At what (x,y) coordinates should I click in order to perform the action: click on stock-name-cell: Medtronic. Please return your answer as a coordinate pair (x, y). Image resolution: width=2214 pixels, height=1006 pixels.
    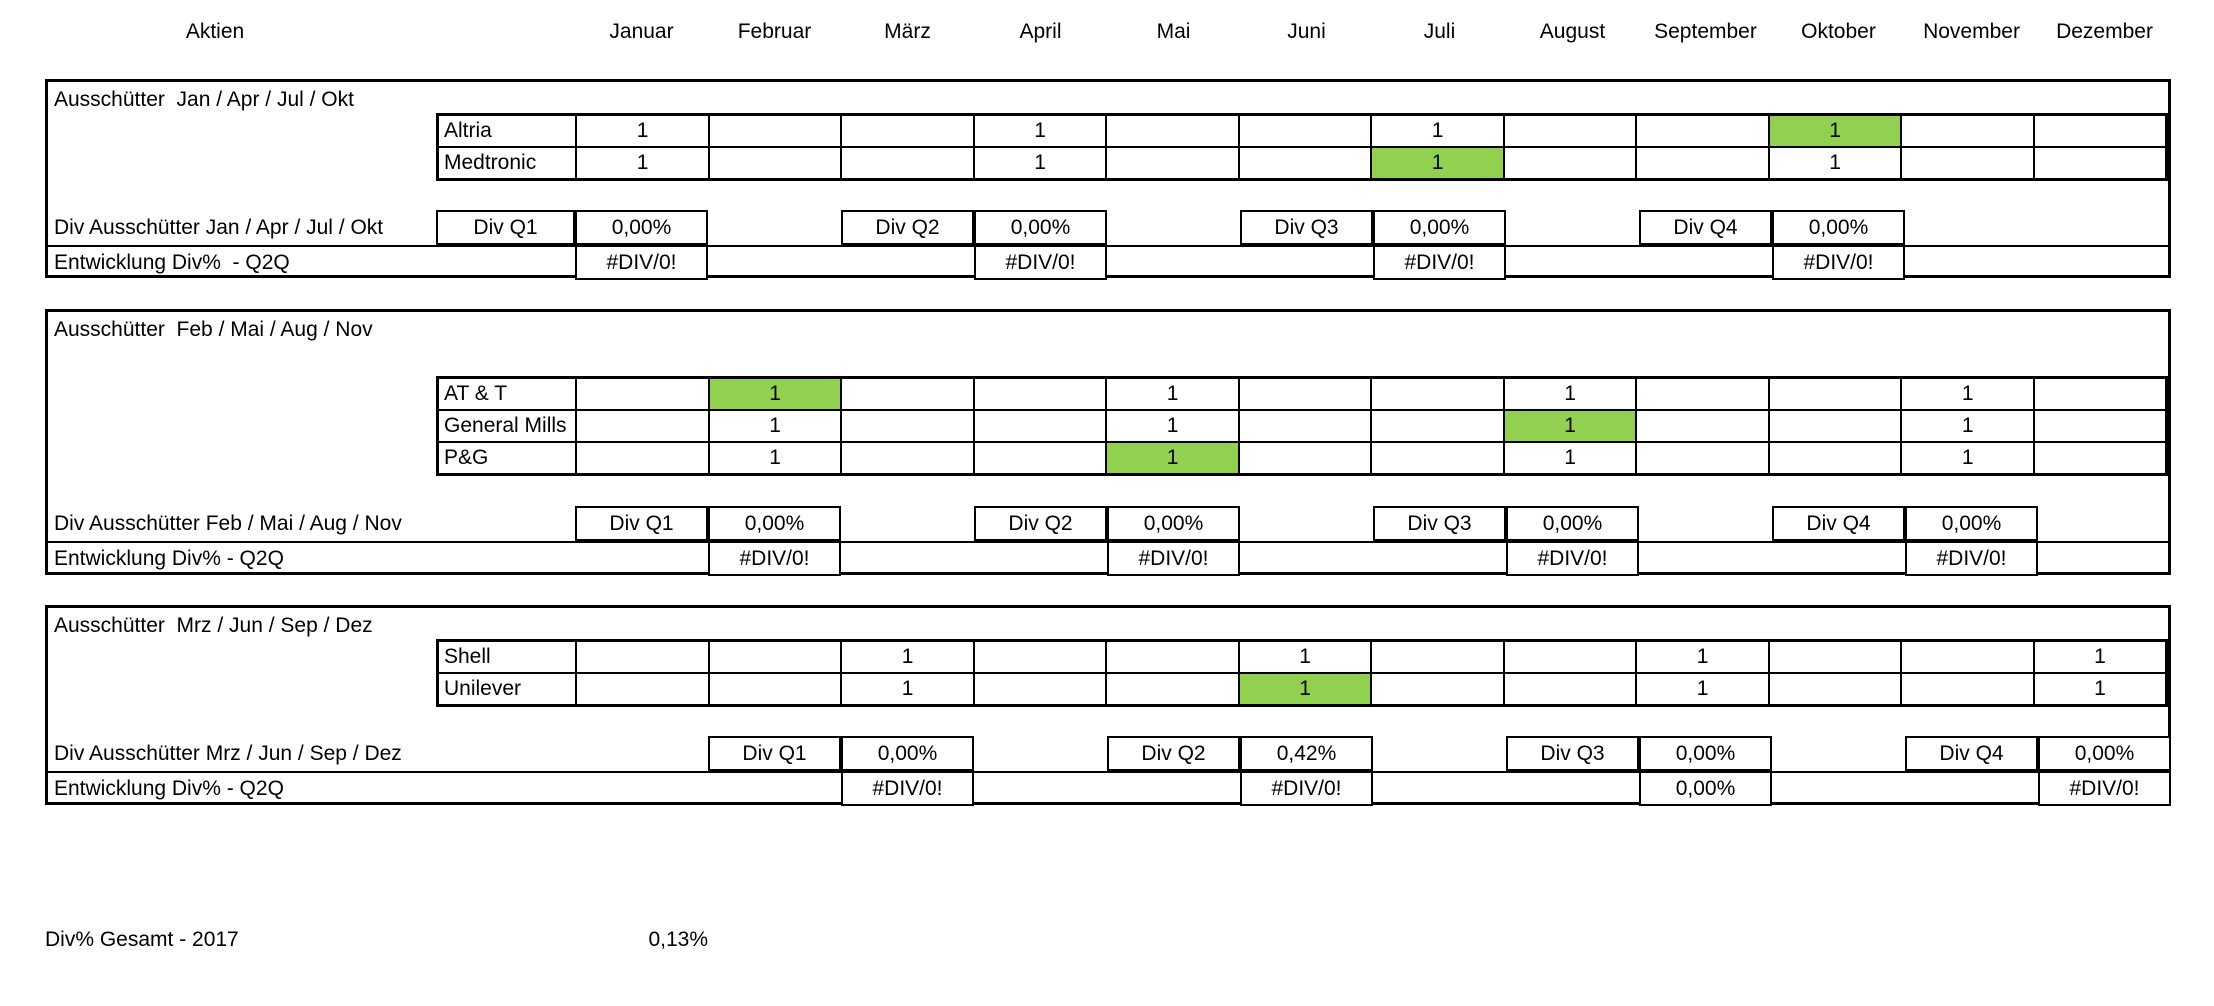
    Looking at the image, I should click on (507, 163).